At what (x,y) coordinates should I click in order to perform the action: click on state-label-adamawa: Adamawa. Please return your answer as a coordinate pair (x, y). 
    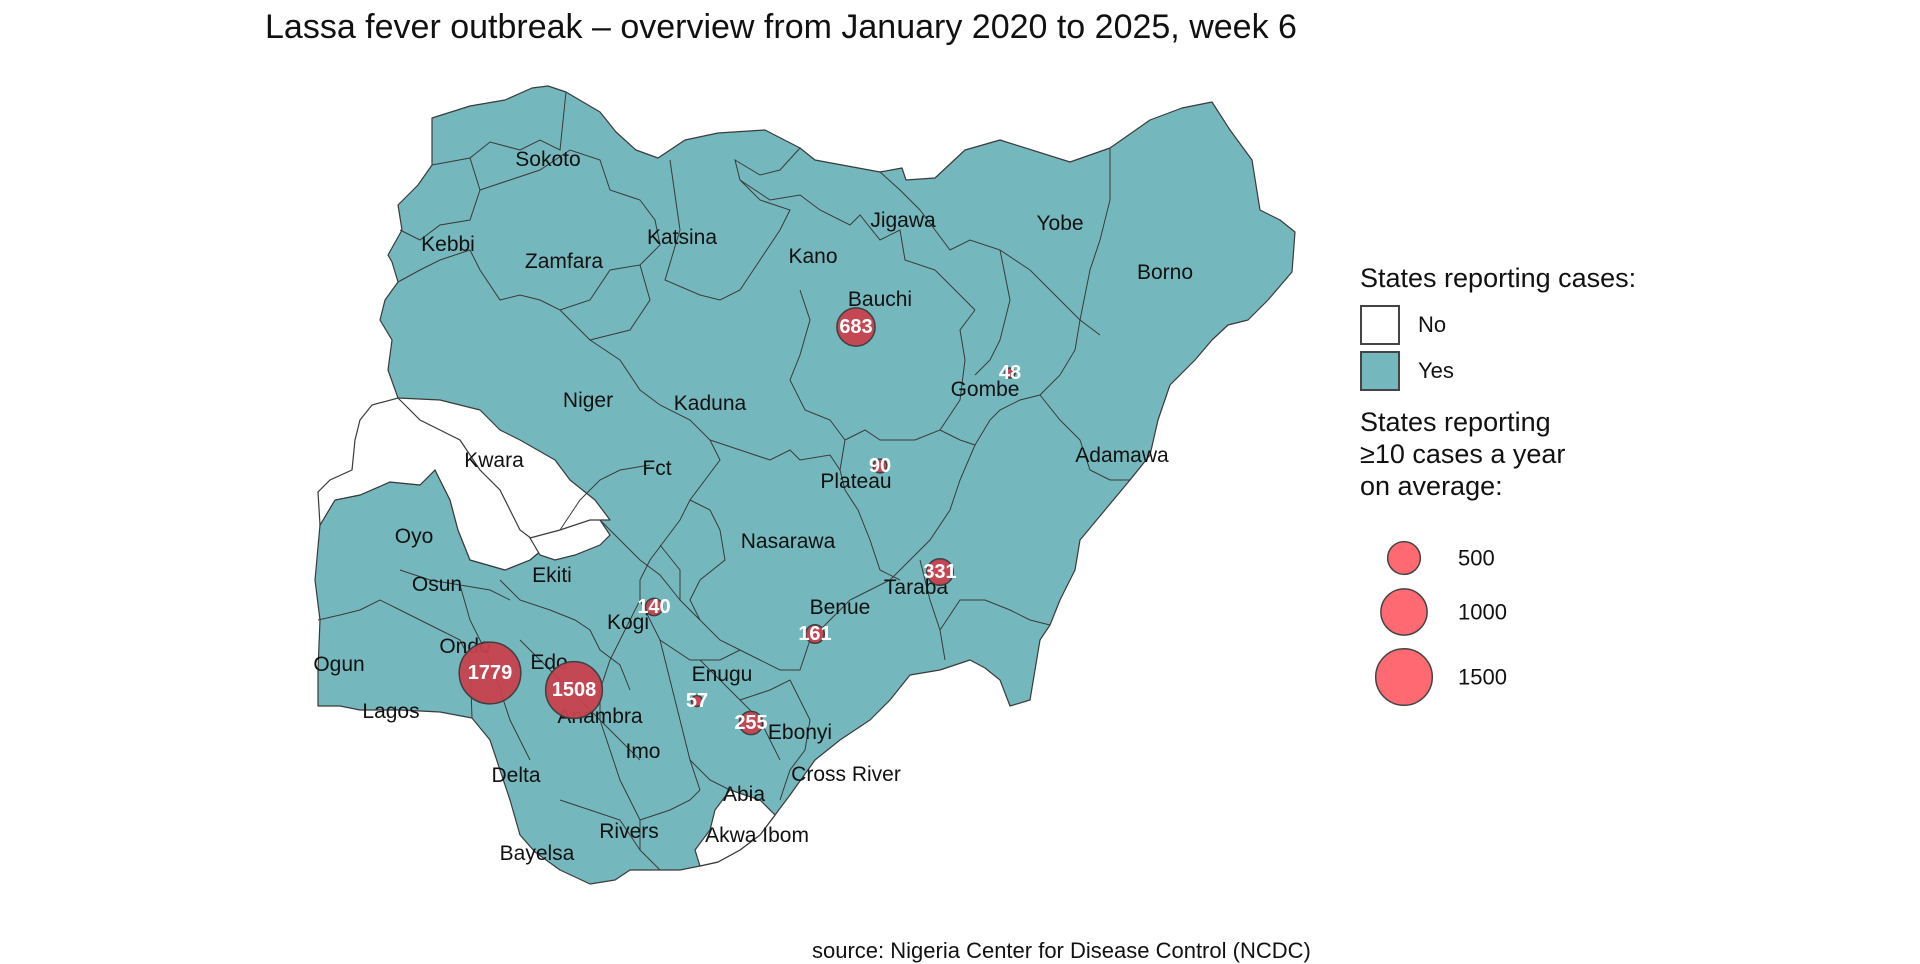
    Looking at the image, I should click on (1122, 455).